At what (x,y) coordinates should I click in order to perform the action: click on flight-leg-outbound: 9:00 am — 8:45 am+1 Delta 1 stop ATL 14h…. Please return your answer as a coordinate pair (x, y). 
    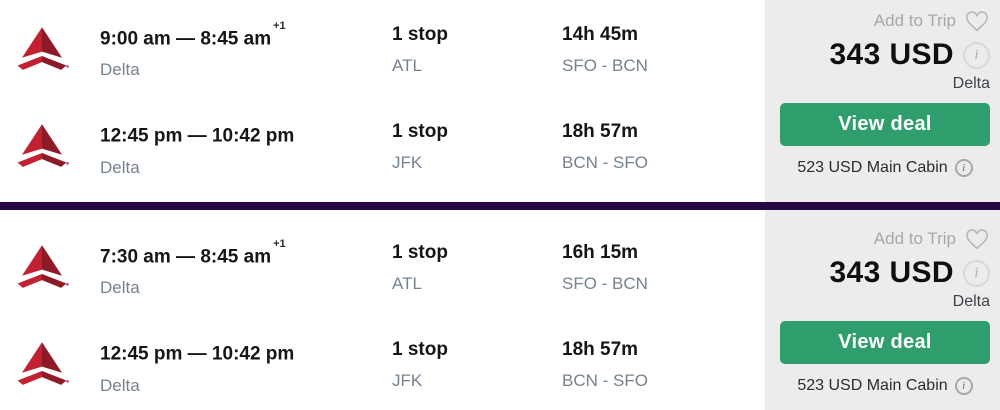
    Looking at the image, I should click on (390, 50).